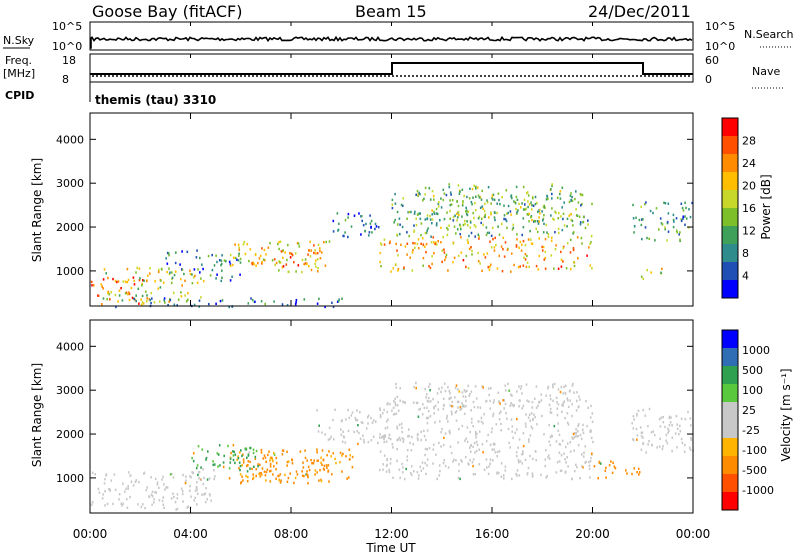 This screenshot has height=554, width=800. I want to click on noise-panel-frame, so click(391, 36).